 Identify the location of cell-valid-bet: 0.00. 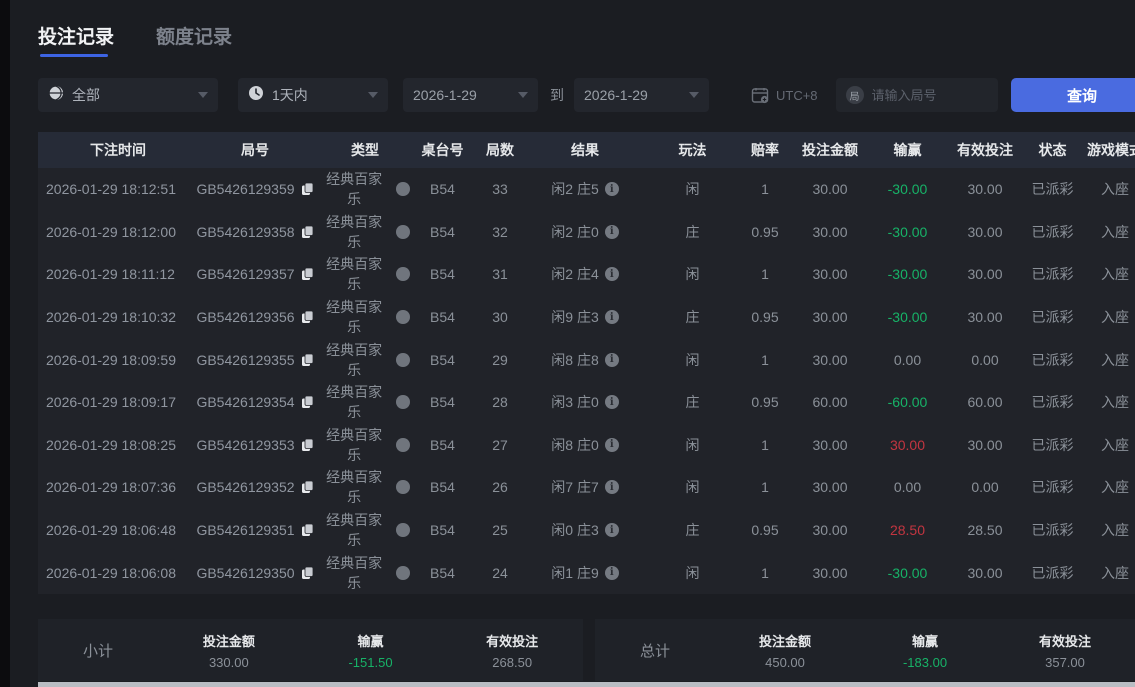
(985, 487).